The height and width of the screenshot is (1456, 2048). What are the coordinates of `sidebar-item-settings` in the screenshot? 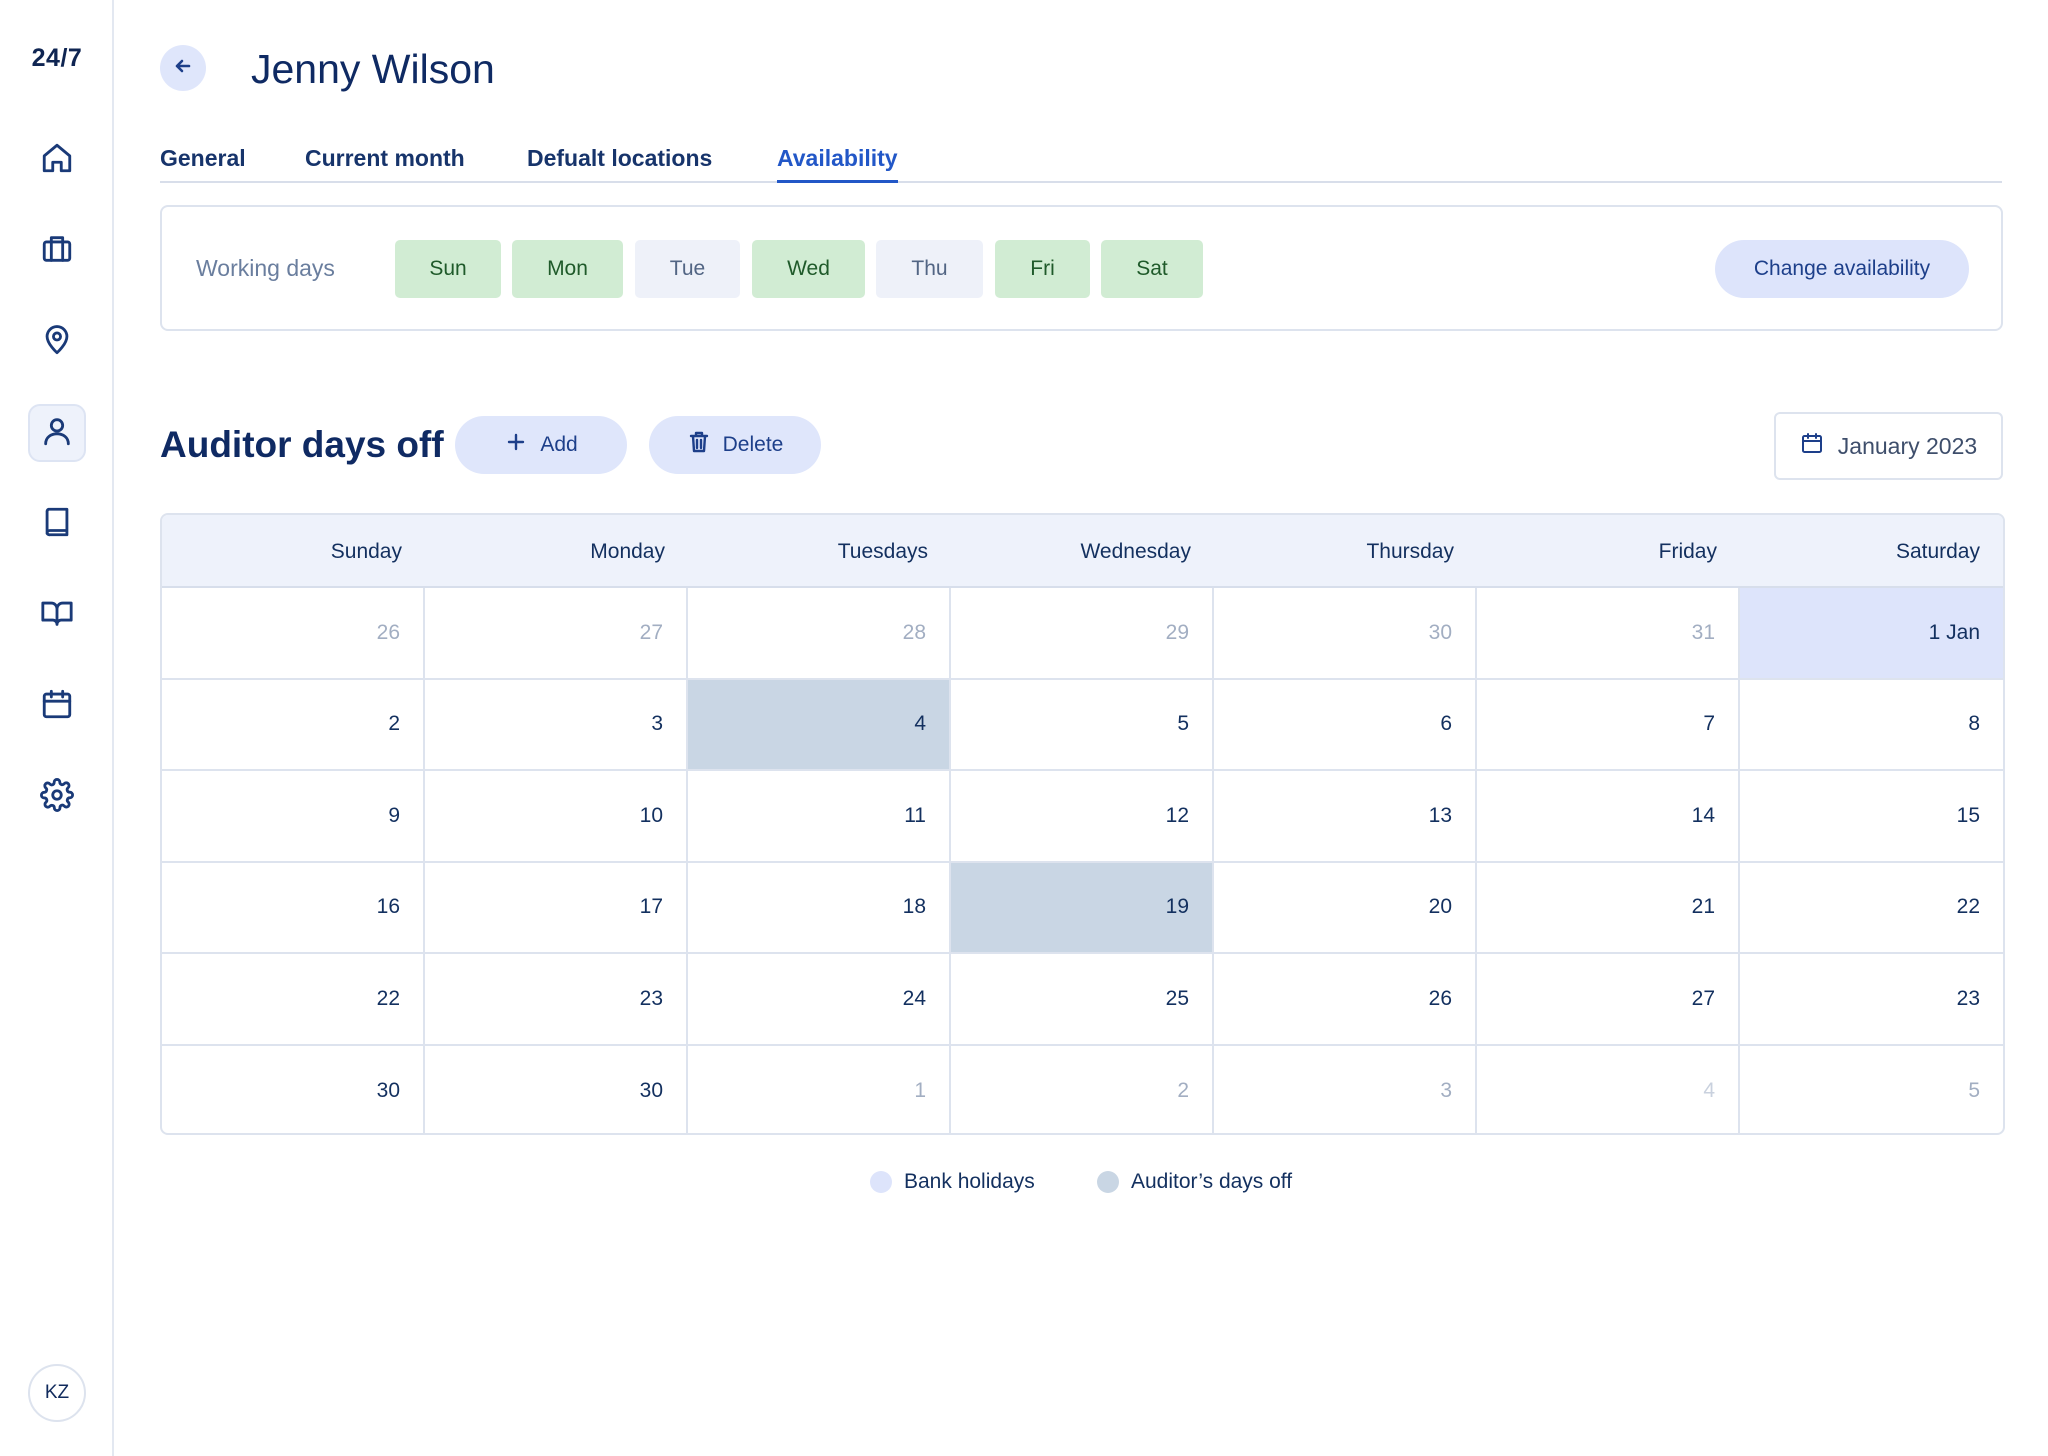 It's located at (57, 797).